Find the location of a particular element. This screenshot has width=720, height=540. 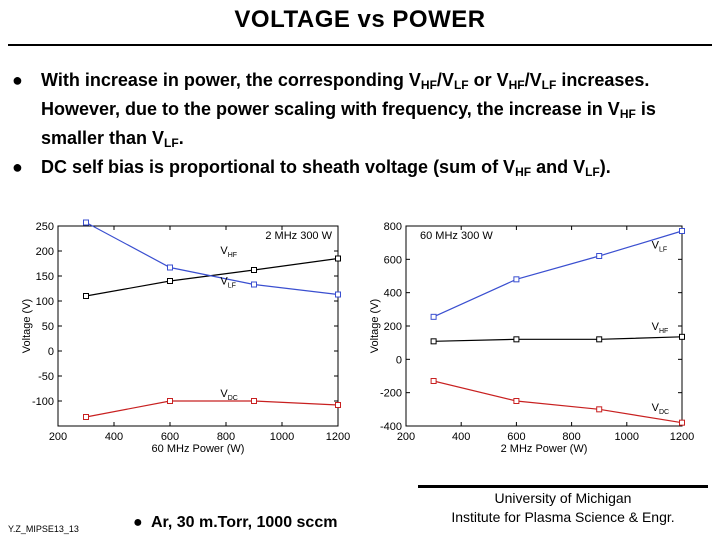

affiliation-rule is located at coordinates (563, 486).